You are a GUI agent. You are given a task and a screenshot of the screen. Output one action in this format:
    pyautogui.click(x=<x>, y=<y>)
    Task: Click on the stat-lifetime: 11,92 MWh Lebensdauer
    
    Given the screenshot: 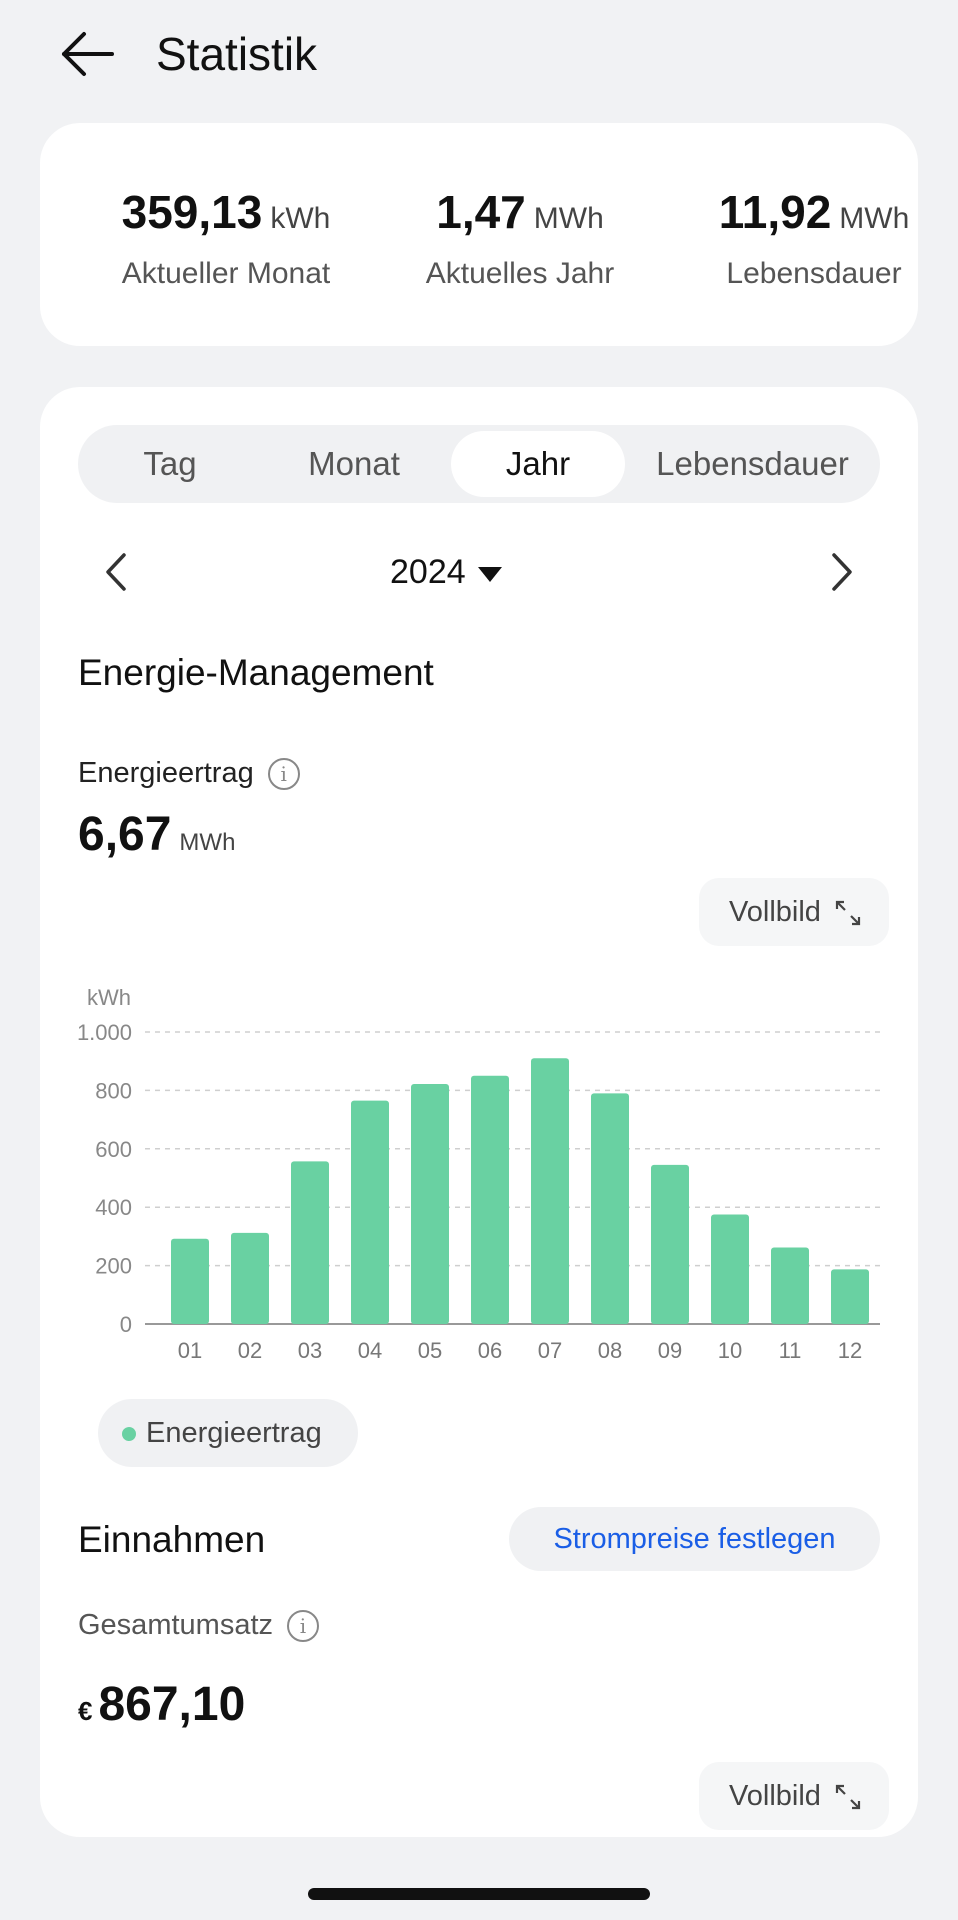 What is the action you would take?
    pyautogui.click(x=806, y=238)
    